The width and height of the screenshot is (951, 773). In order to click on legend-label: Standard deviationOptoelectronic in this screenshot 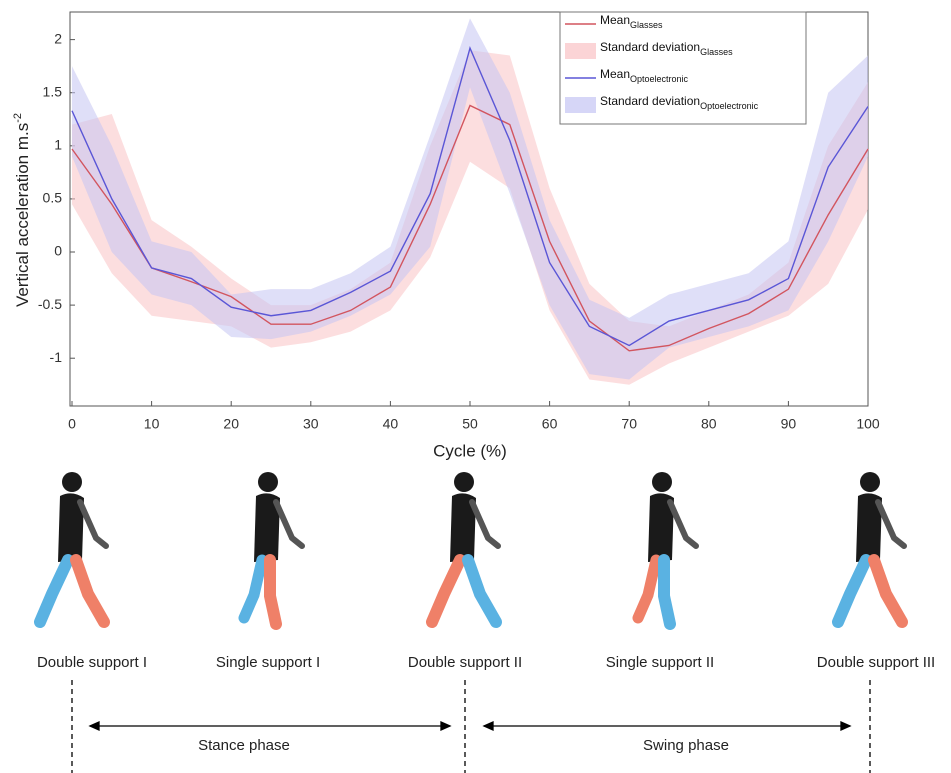, I will do `click(679, 102)`.